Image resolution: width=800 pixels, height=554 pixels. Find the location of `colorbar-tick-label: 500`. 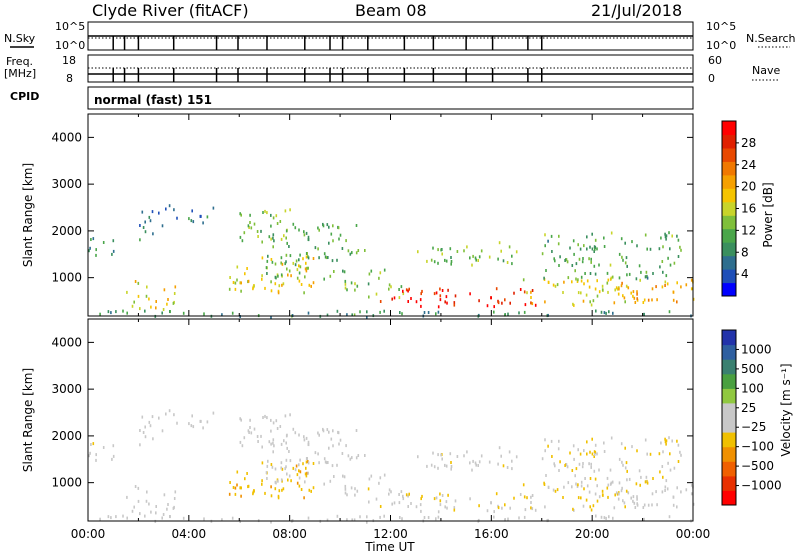

colorbar-tick-label: 500 is located at coordinates (752, 369).